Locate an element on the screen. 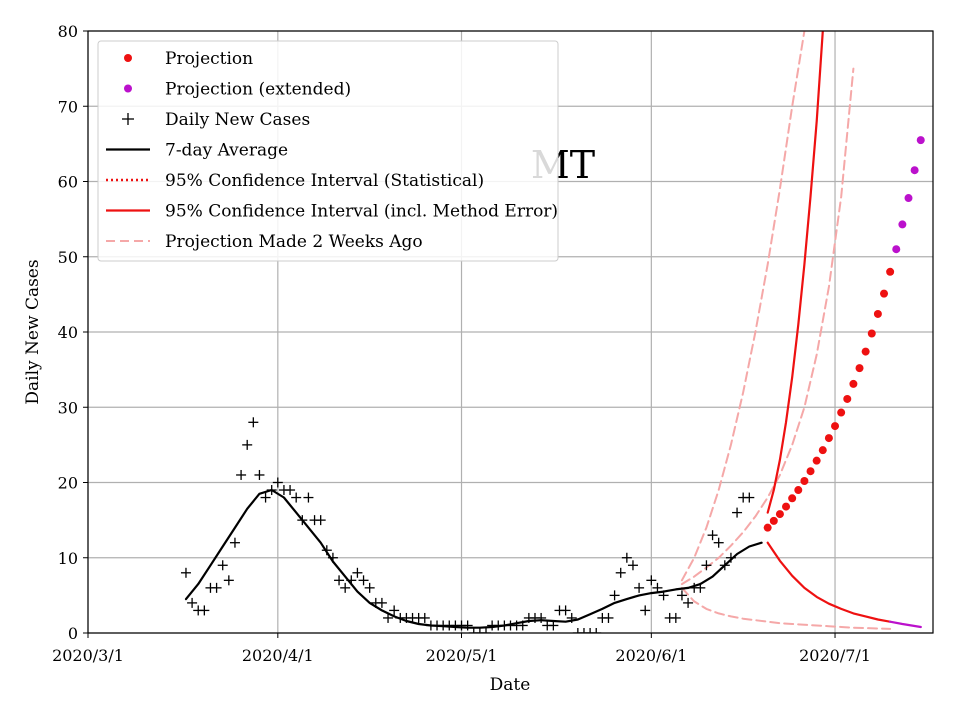 The width and height of the screenshot is (960, 720). ci-upper-line is located at coordinates (795, 272).